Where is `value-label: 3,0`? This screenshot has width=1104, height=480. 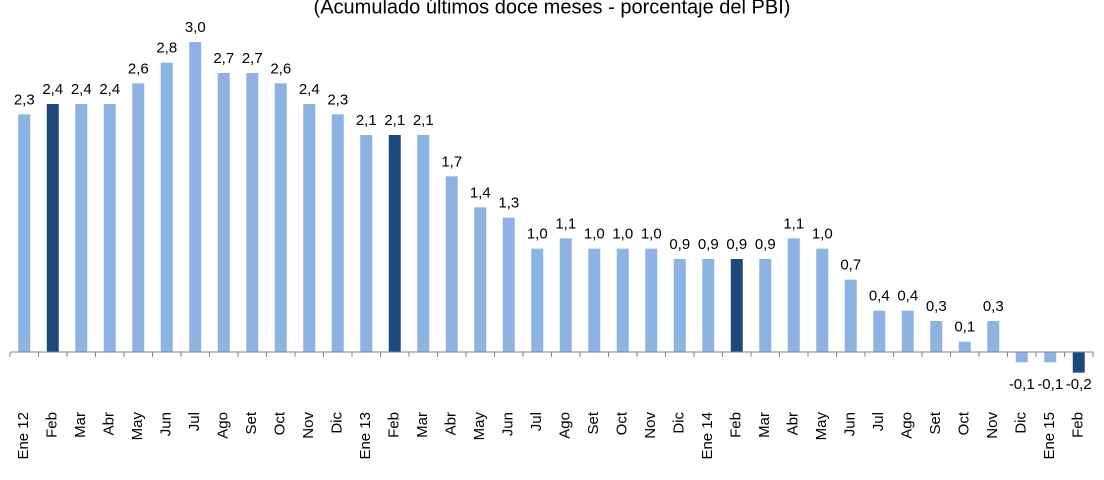 value-label: 3,0 is located at coordinates (195, 27).